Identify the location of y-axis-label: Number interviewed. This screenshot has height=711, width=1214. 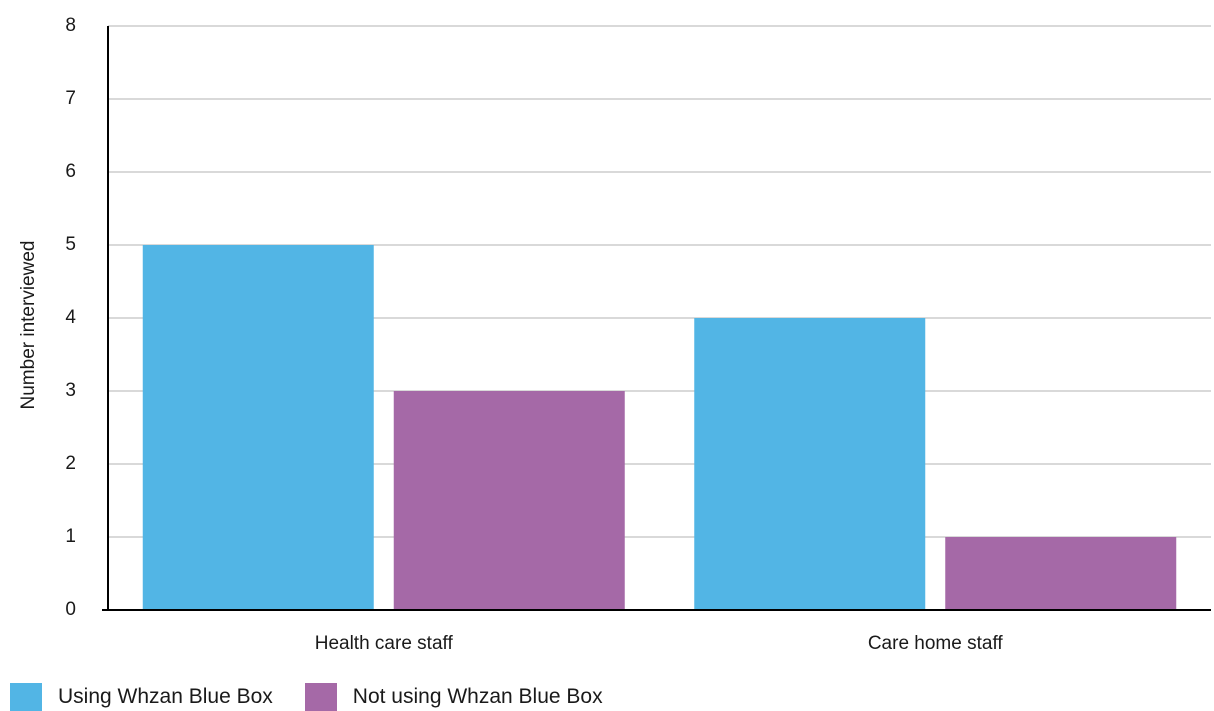
(28, 325).